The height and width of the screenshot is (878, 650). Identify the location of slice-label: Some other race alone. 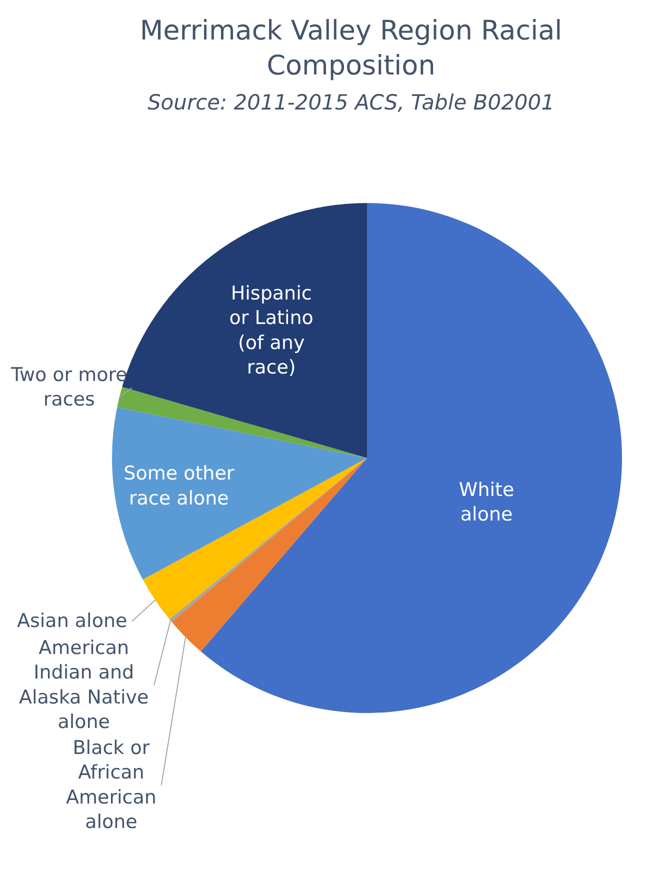
(179, 486).